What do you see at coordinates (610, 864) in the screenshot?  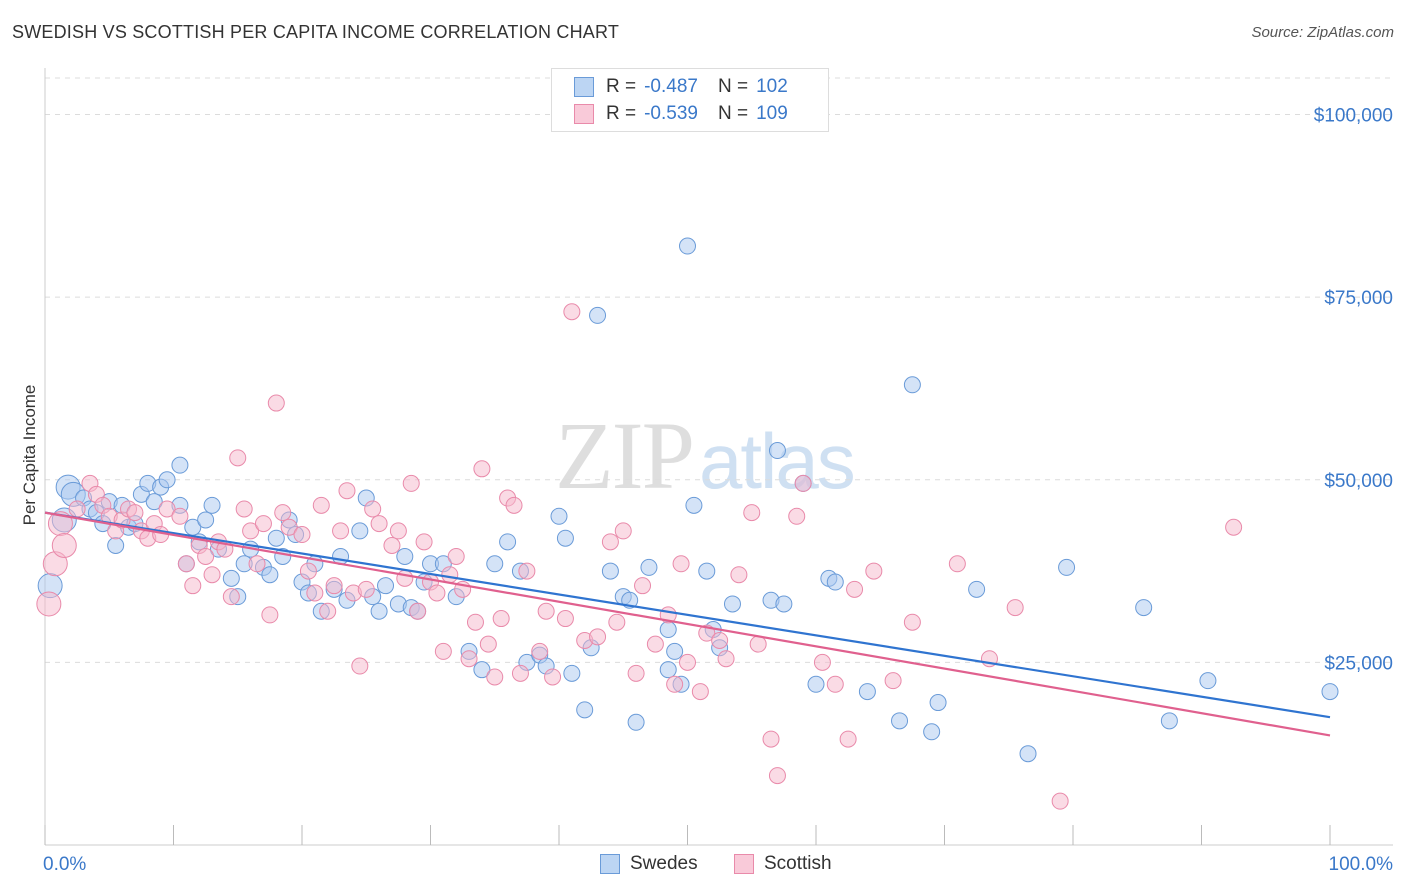 I see `swedes-legend-icon` at bounding box center [610, 864].